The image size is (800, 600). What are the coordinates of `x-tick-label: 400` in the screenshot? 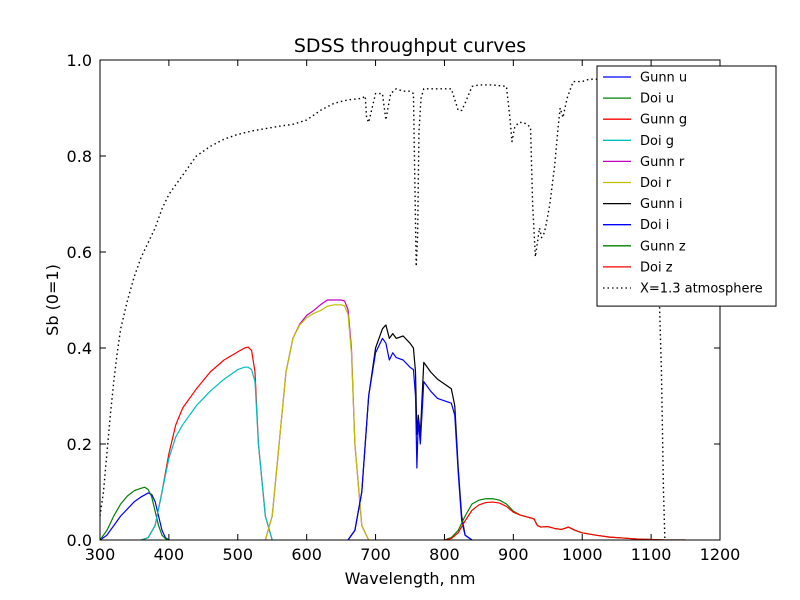 It's located at (169, 554).